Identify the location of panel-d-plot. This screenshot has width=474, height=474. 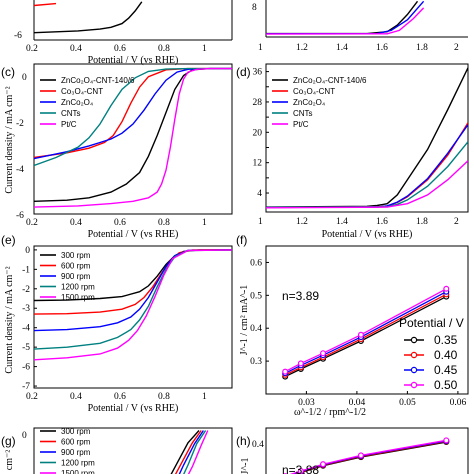
(367, 138).